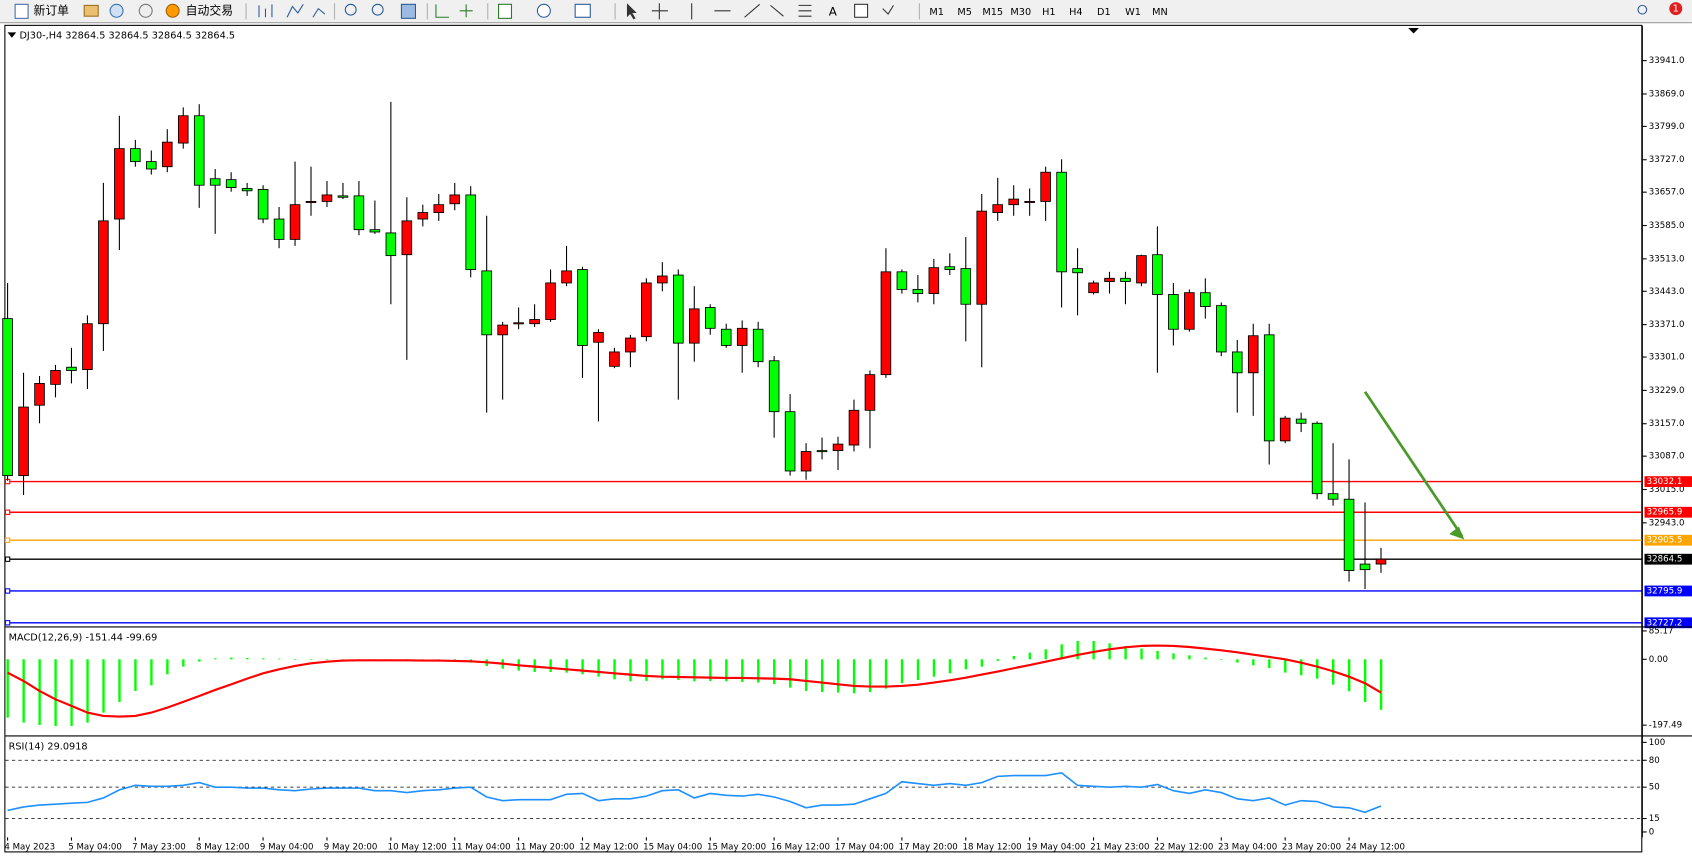 This screenshot has height=860, width=1692. What do you see at coordinates (582, 10) in the screenshot?
I see `template-icon` at bounding box center [582, 10].